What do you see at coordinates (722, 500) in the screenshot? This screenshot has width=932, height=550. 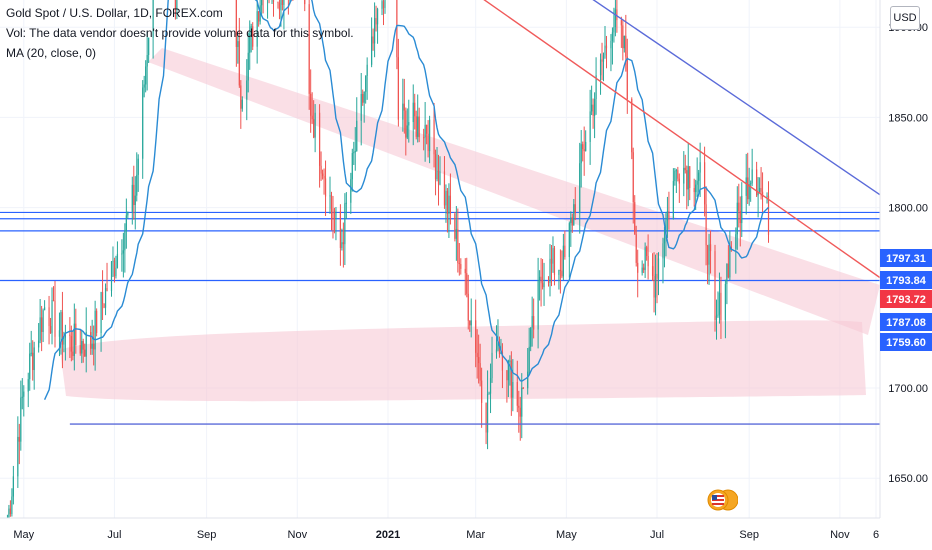 I see `events-flag-icon` at bounding box center [722, 500].